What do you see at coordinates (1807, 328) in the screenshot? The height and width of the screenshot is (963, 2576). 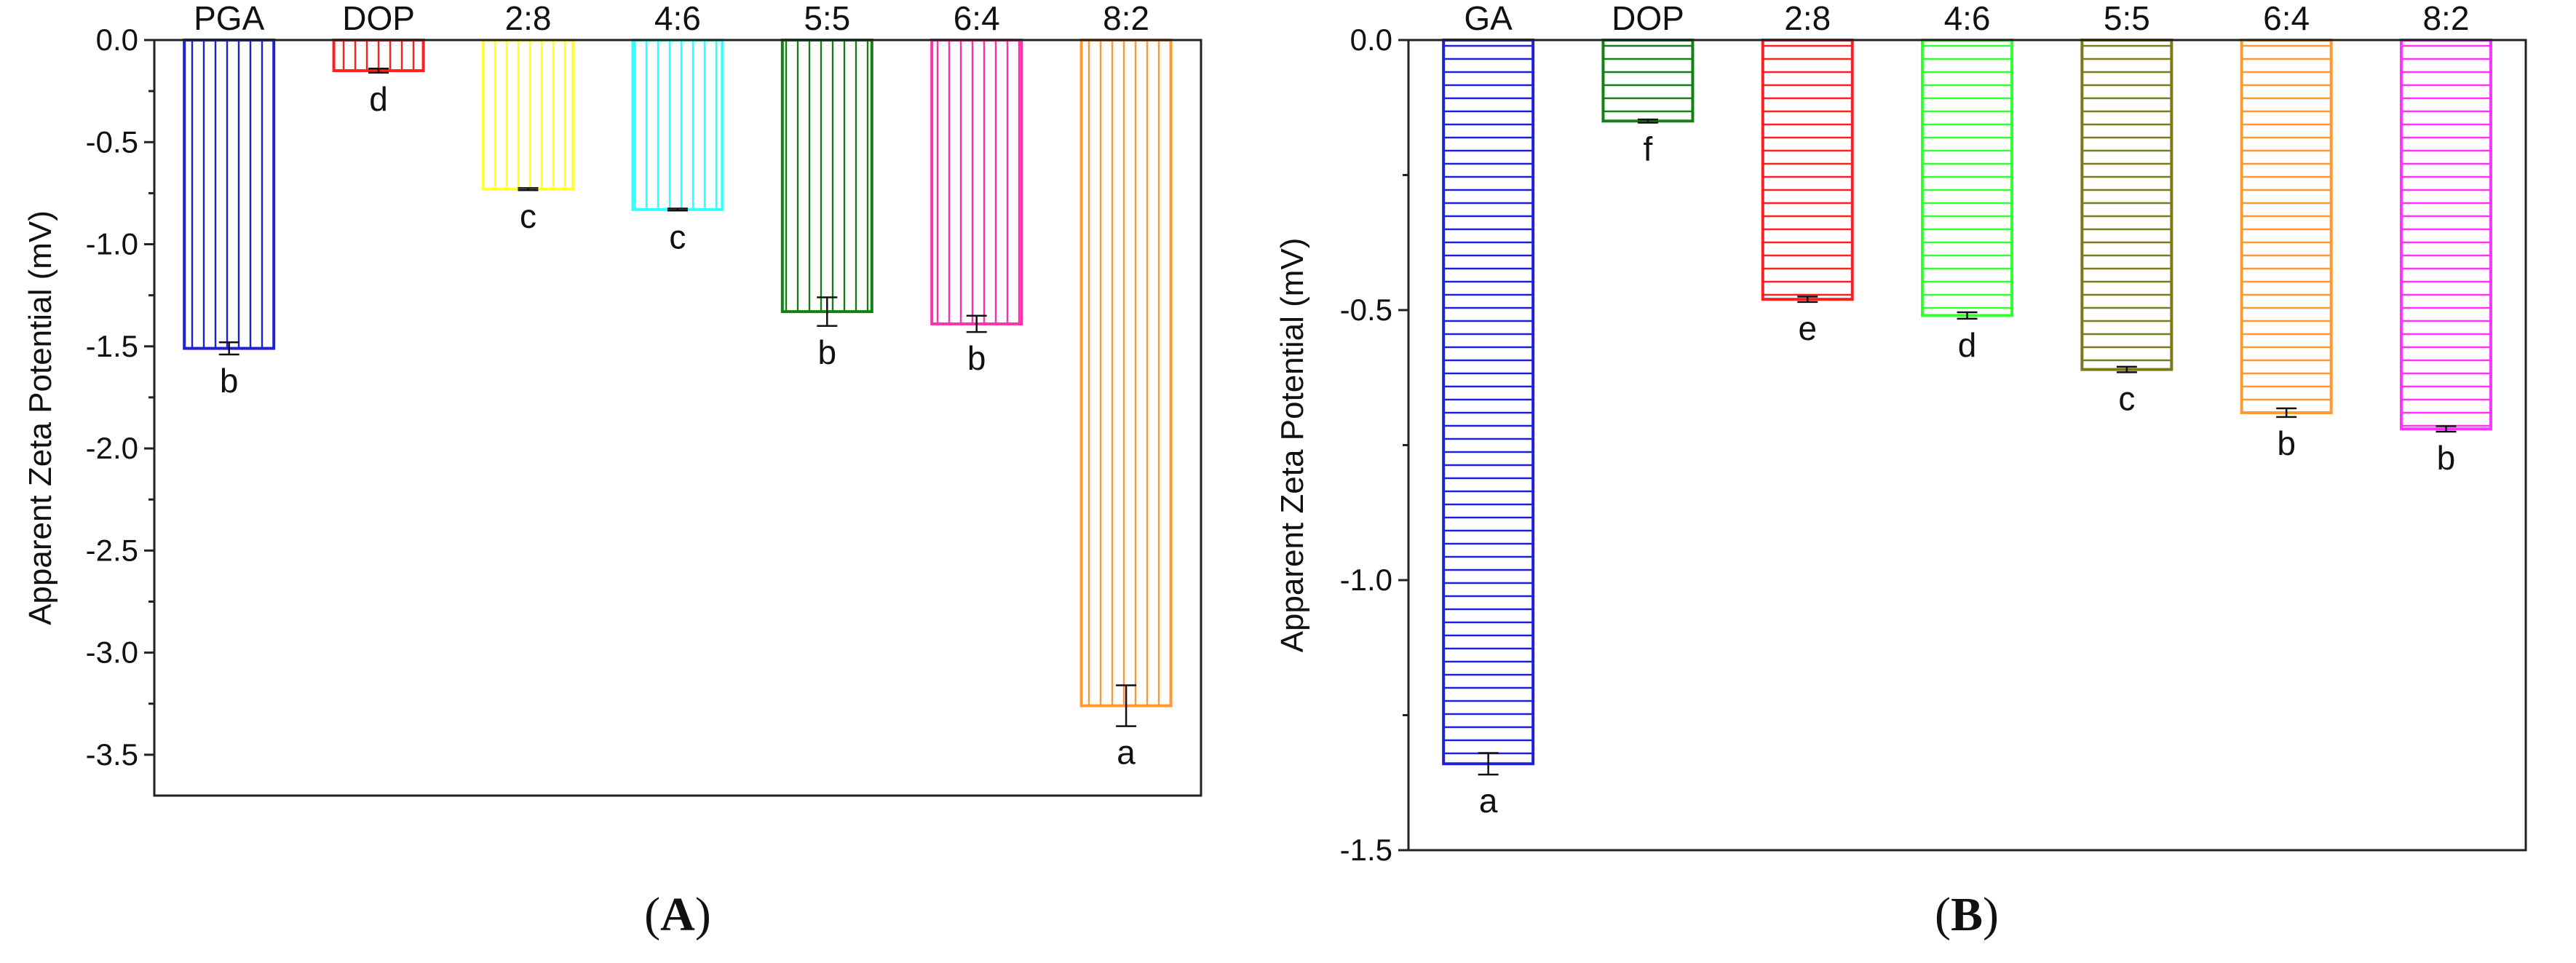 I see `significance-letter: e` at bounding box center [1807, 328].